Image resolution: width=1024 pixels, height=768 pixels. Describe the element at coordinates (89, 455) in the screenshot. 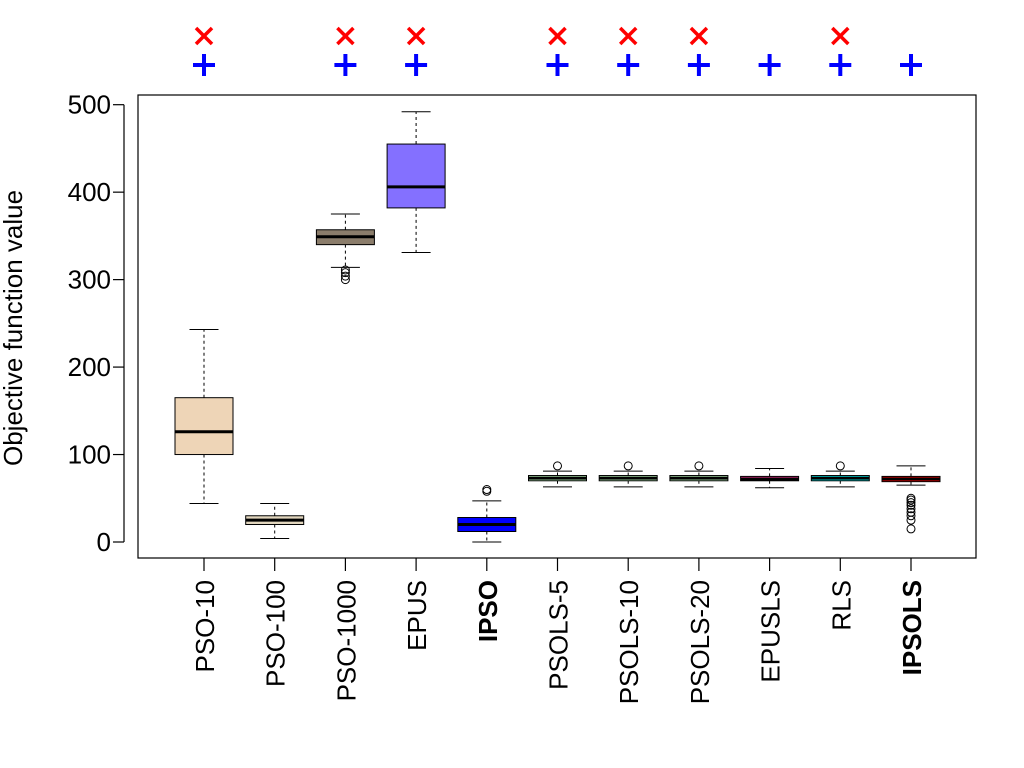

I see `y-tick-label: 100` at that location.